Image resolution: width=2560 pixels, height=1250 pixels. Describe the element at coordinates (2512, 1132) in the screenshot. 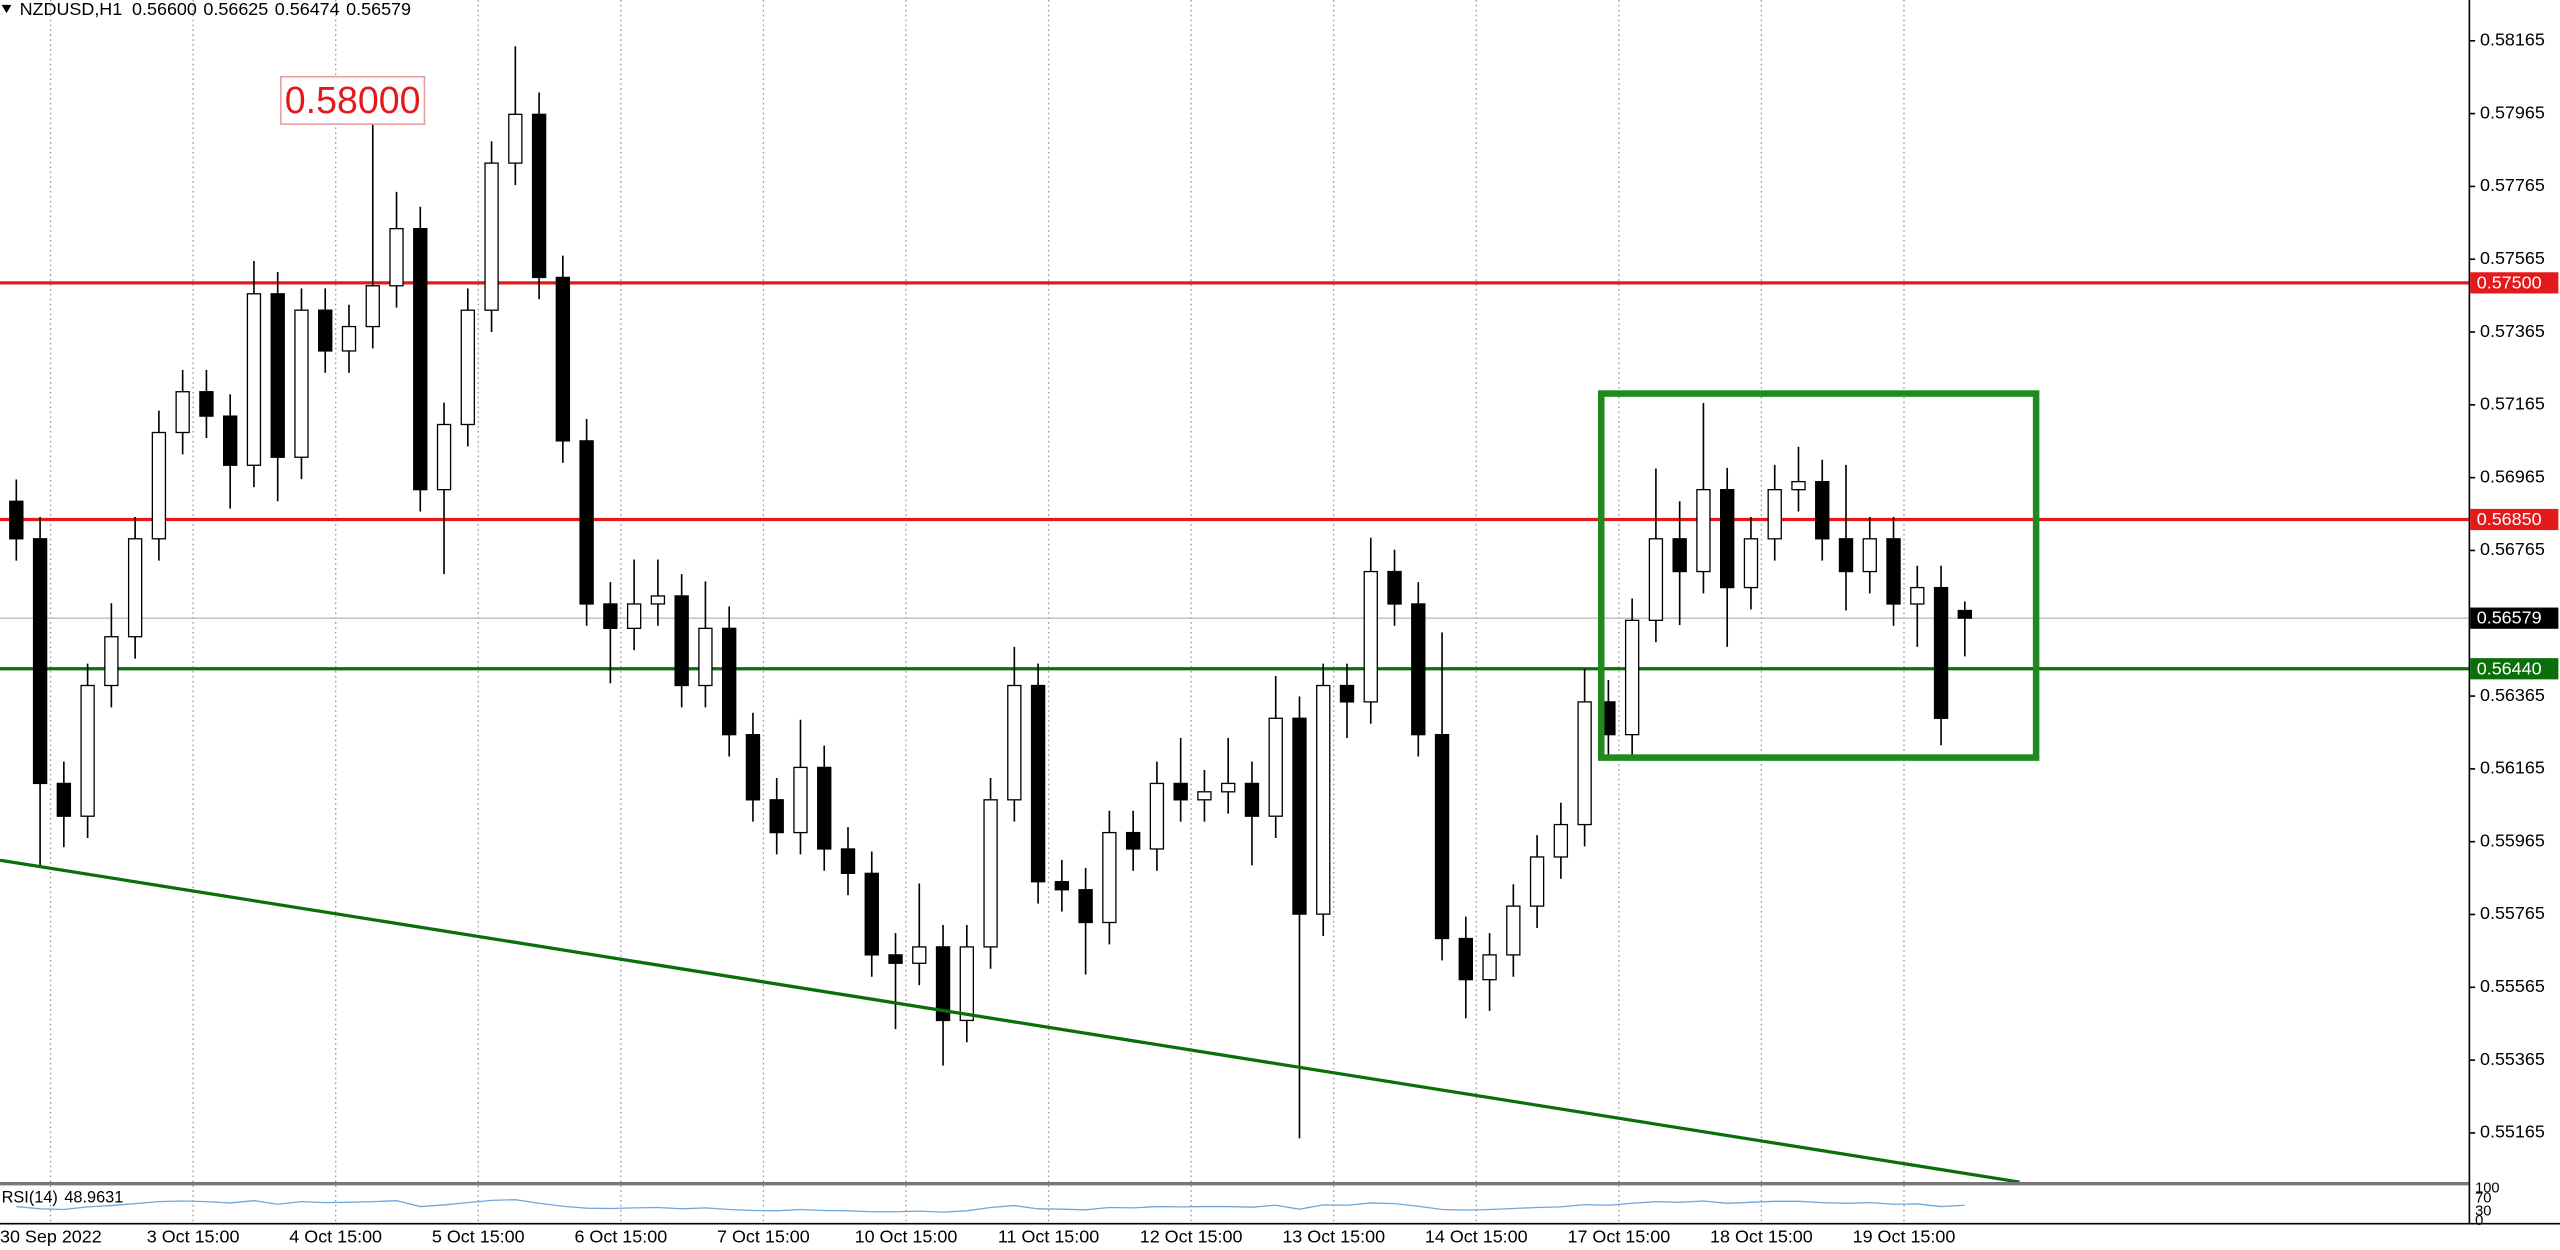

I see `y-tick-label: 0.55165` at that location.